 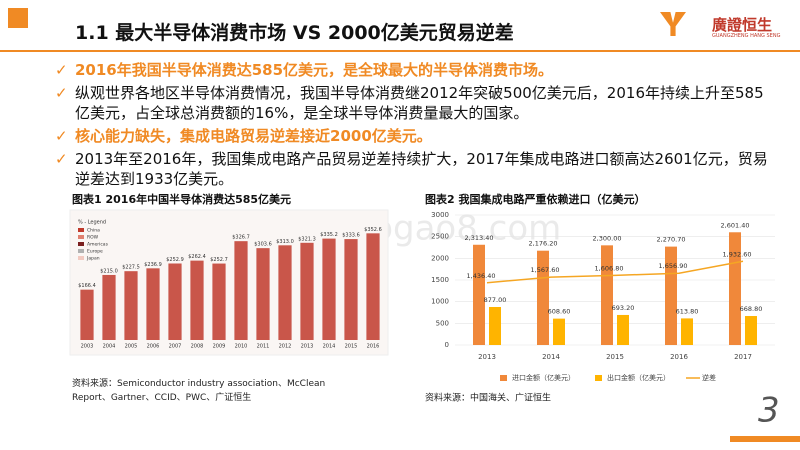 I want to click on value-label: $236.9, so click(x=153, y=265).